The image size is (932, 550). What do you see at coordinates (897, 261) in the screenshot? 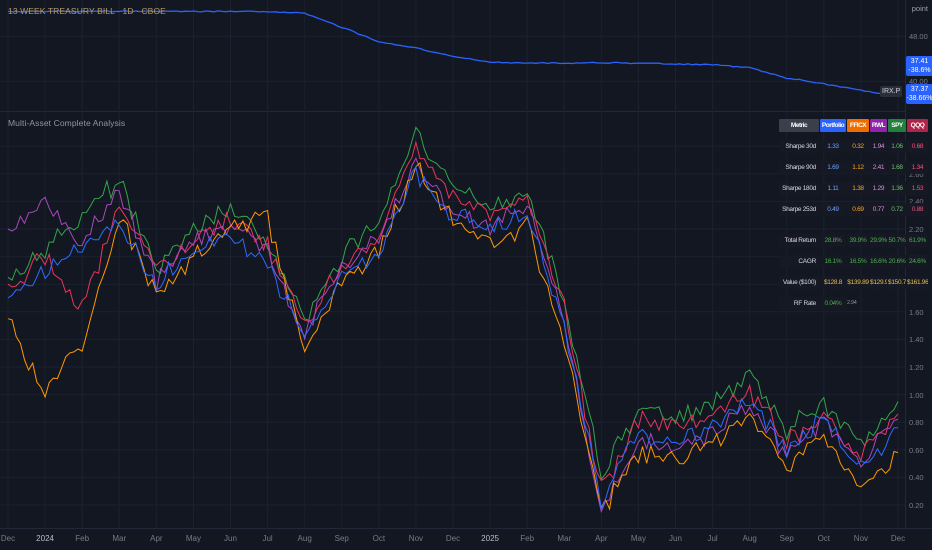
I see `metric-value: 20.6%` at bounding box center [897, 261].